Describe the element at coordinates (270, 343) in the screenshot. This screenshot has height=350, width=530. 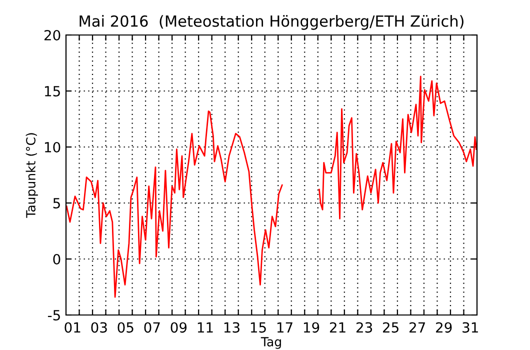
I see `x-axis-title: Tag` at that location.